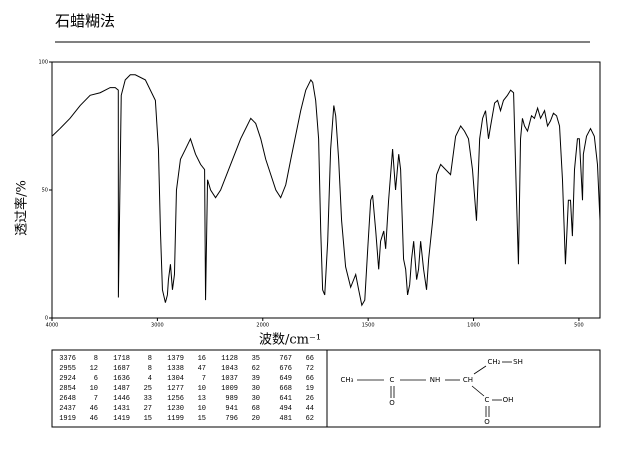  What do you see at coordinates (22, 208) in the screenshot?
I see `y-axis-label: 透过率/%` at bounding box center [22, 208].